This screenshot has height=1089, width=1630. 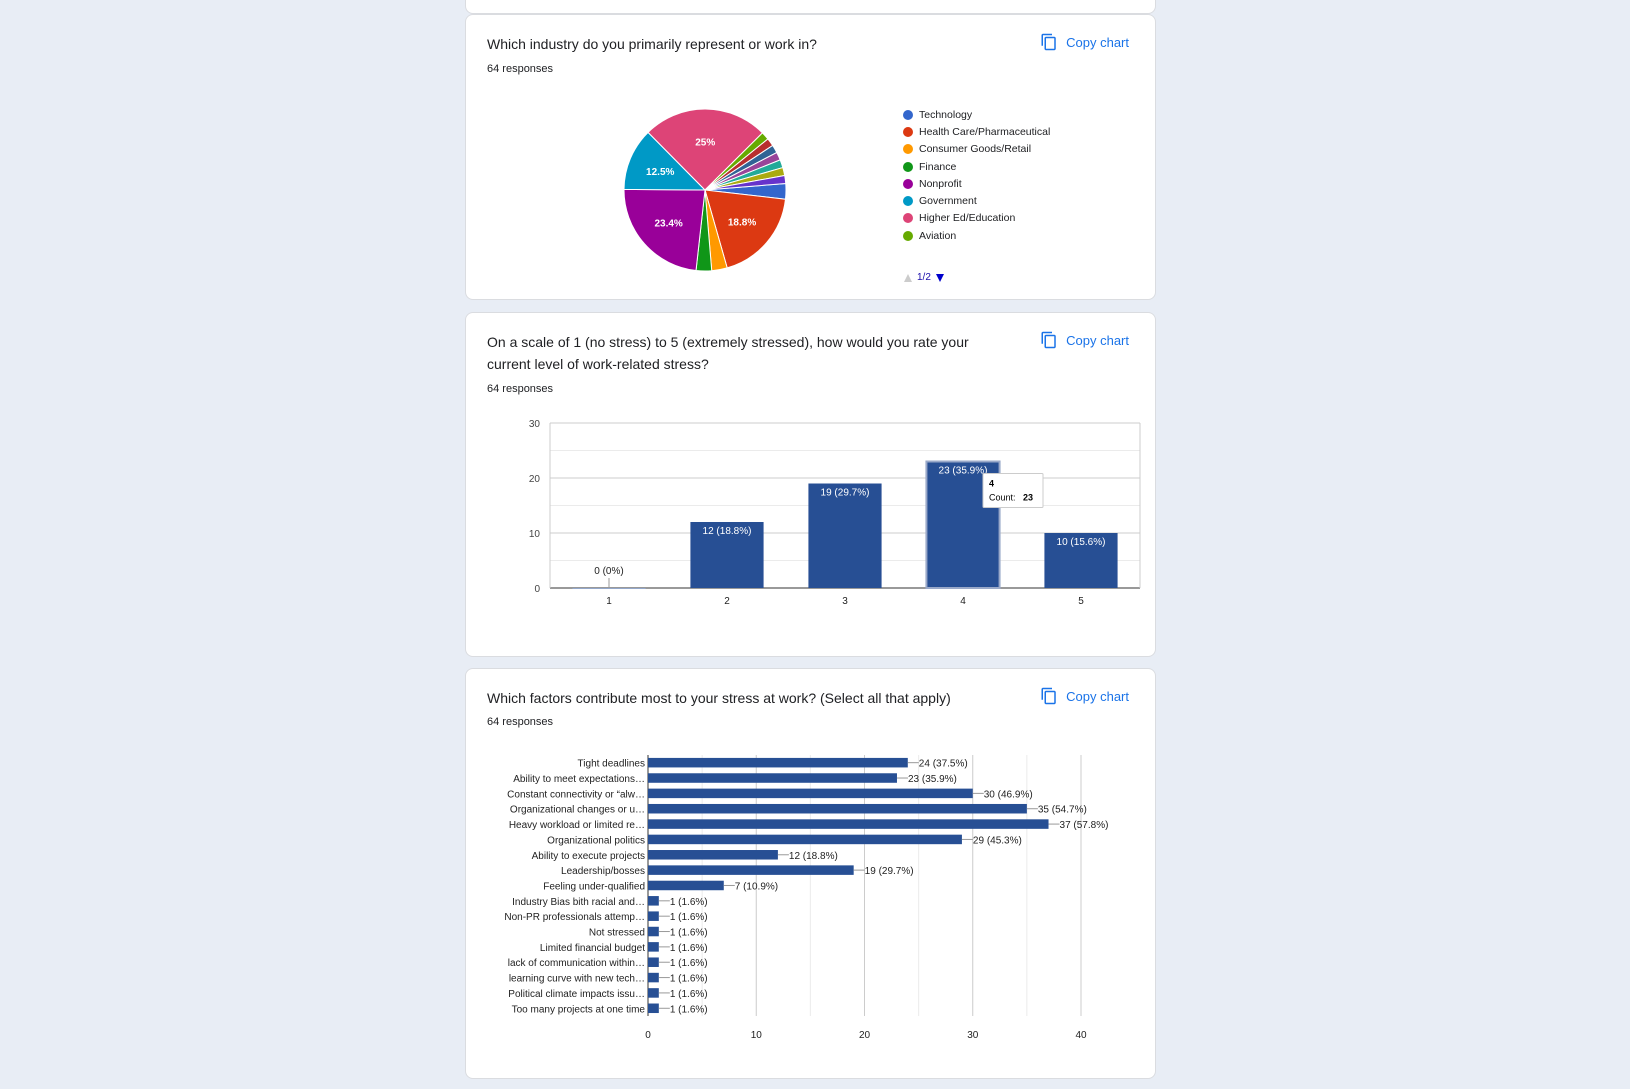 I want to click on legend-label: Health Care/Pharmaceutical, so click(x=985, y=131).